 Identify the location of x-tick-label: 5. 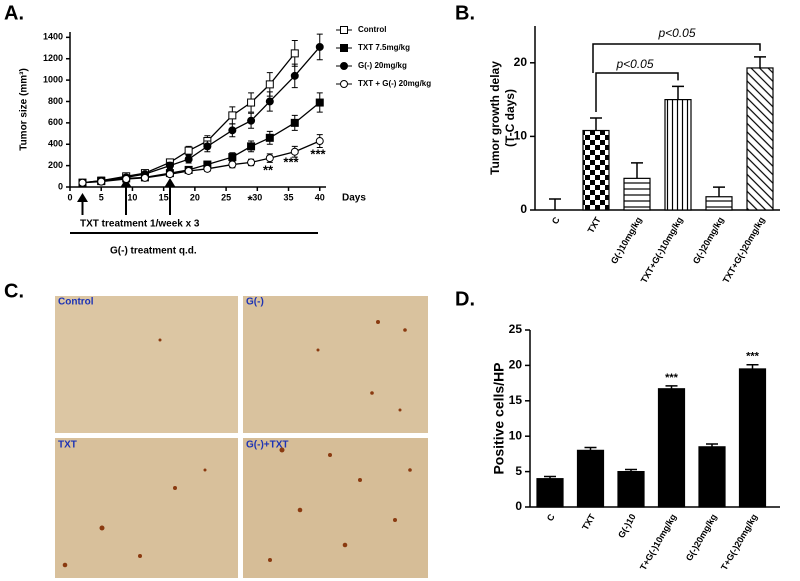
(101, 197).